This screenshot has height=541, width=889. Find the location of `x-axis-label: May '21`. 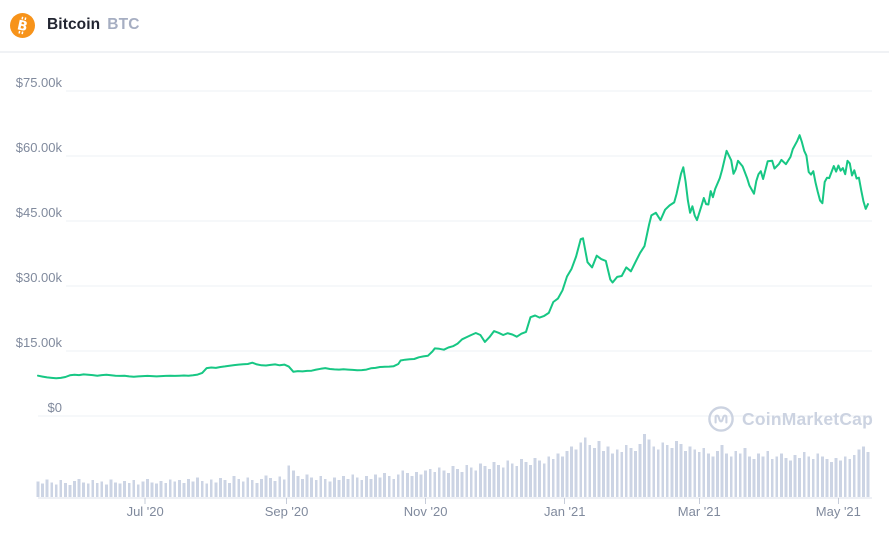

x-axis-label: May '21 is located at coordinates (838, 511).